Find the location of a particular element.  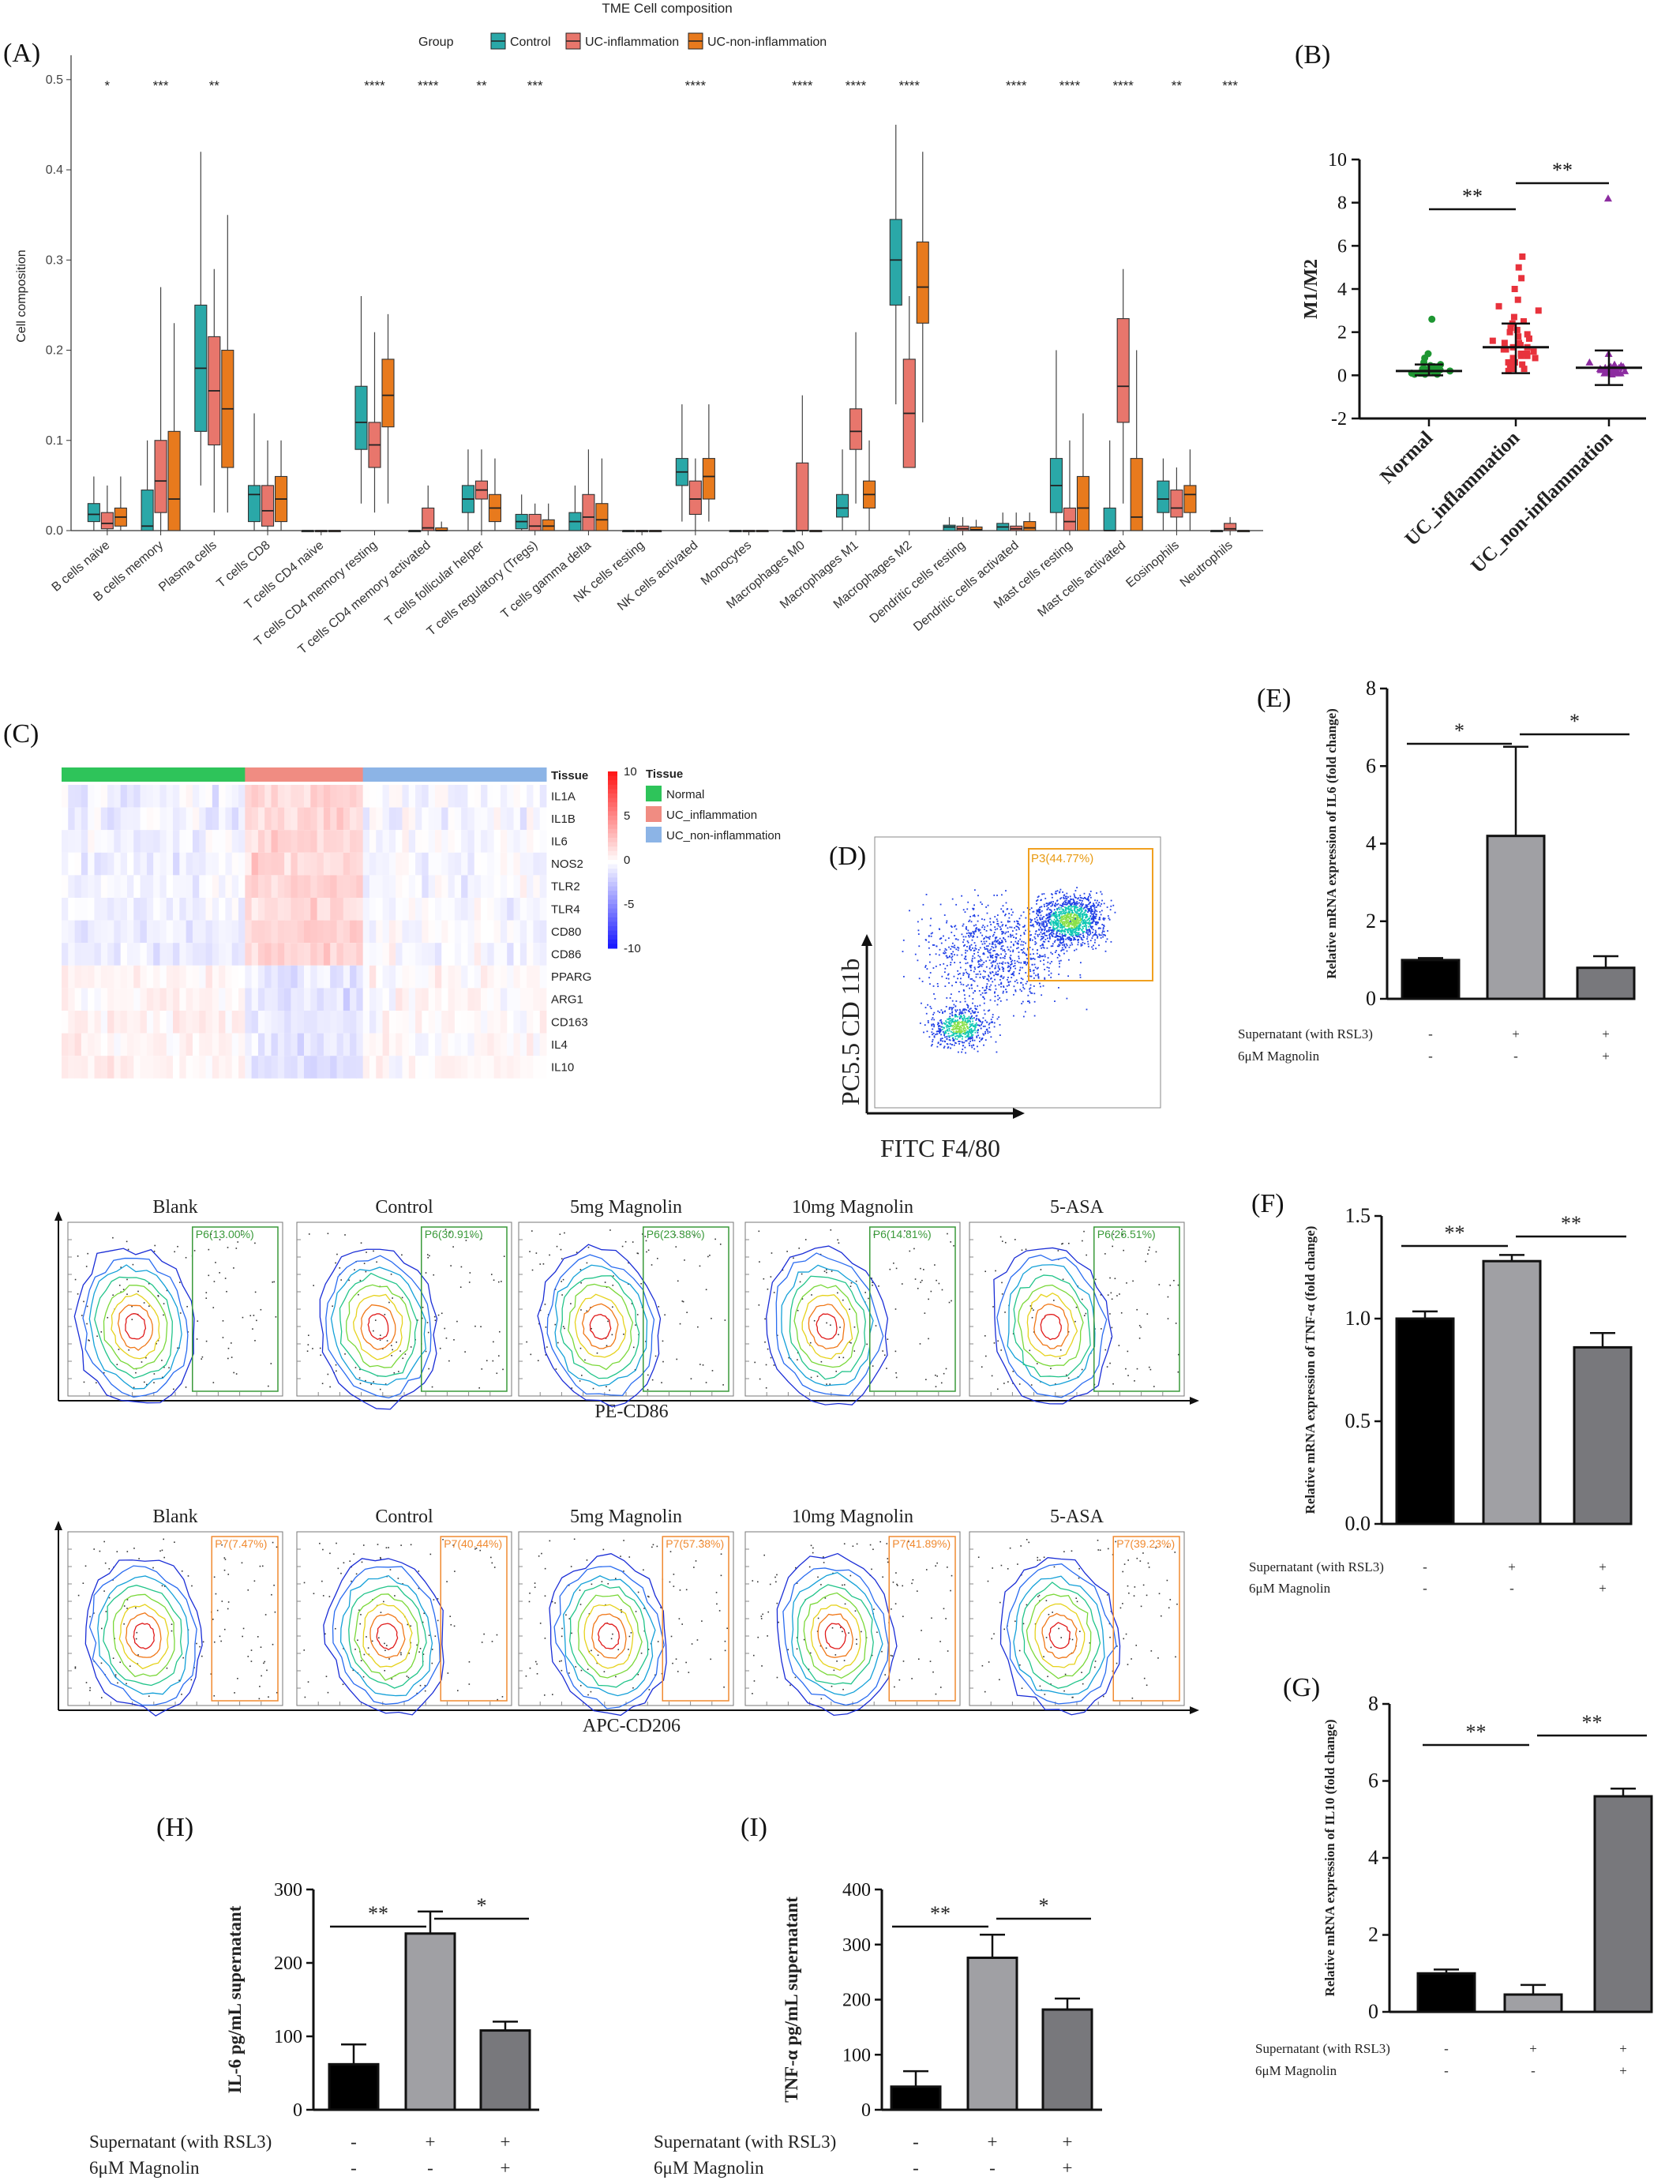

data-point is located at coordinates (1607, 198).